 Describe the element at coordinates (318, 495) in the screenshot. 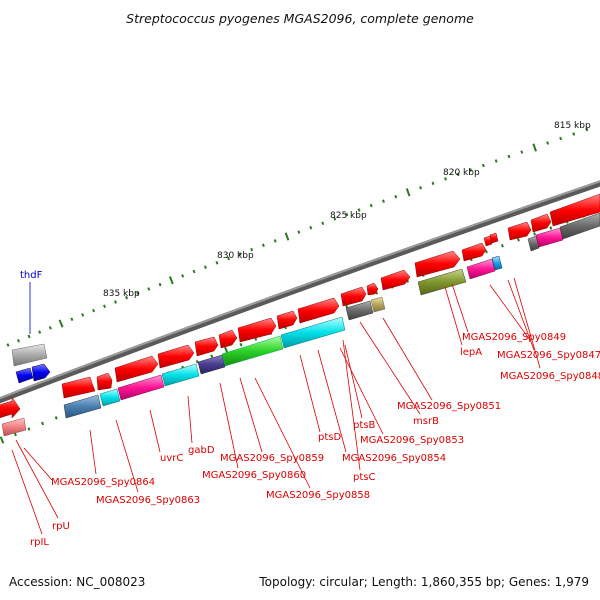

I see `gene-label-spy0858: MGAS2096_Spy0858` at that location.